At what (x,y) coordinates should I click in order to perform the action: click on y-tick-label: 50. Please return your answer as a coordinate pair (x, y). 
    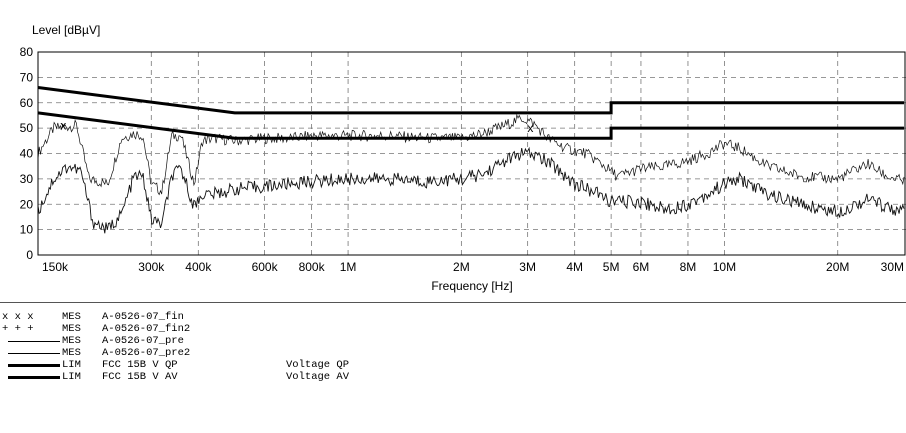
    Looking at the image, I should click on (27, 128).